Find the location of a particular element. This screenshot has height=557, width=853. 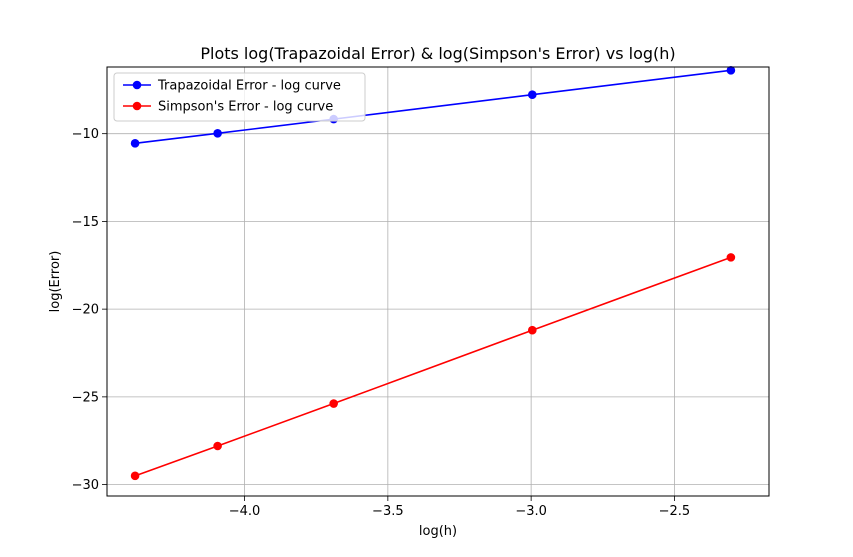

x-tick-label: −2.5 is located at coordinates (675, 511).